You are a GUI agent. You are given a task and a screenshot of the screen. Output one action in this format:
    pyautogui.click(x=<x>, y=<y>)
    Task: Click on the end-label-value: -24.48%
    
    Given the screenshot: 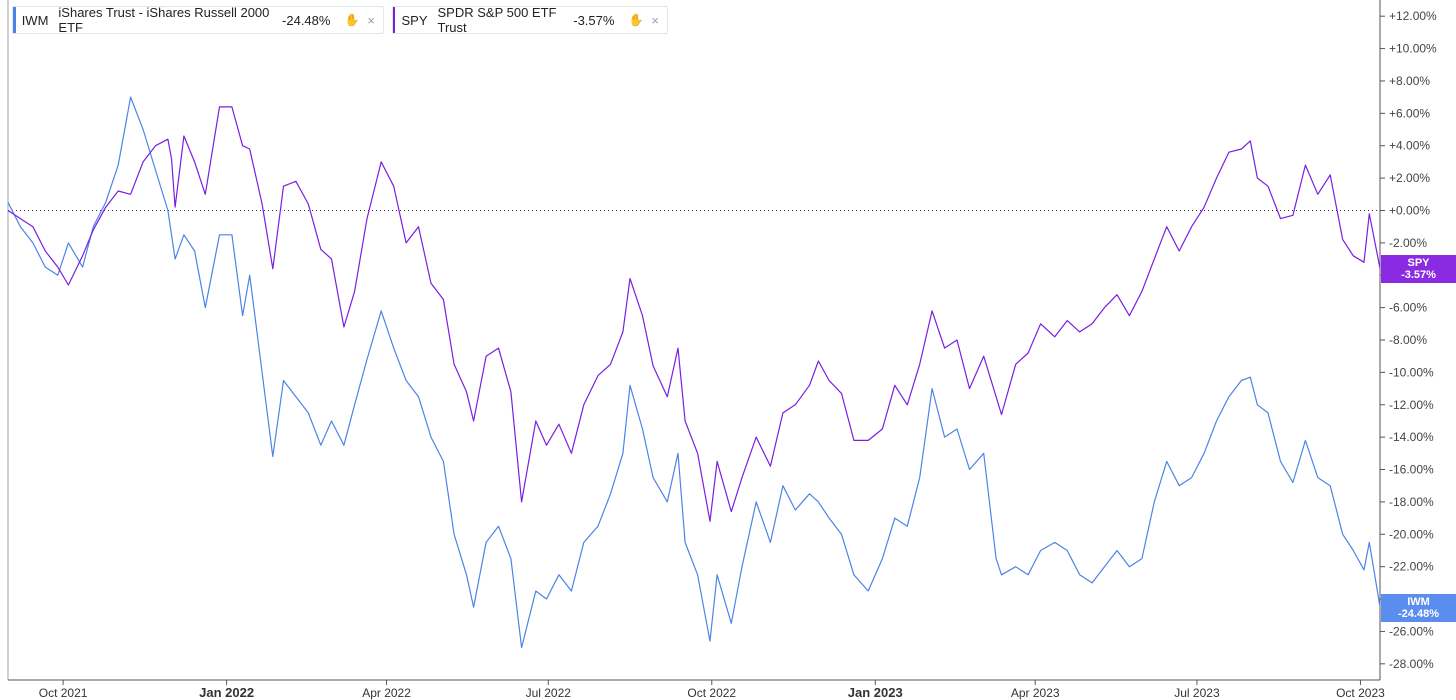 What is the action you would take?
    pyautogui.click(x=1418, y=613)
    